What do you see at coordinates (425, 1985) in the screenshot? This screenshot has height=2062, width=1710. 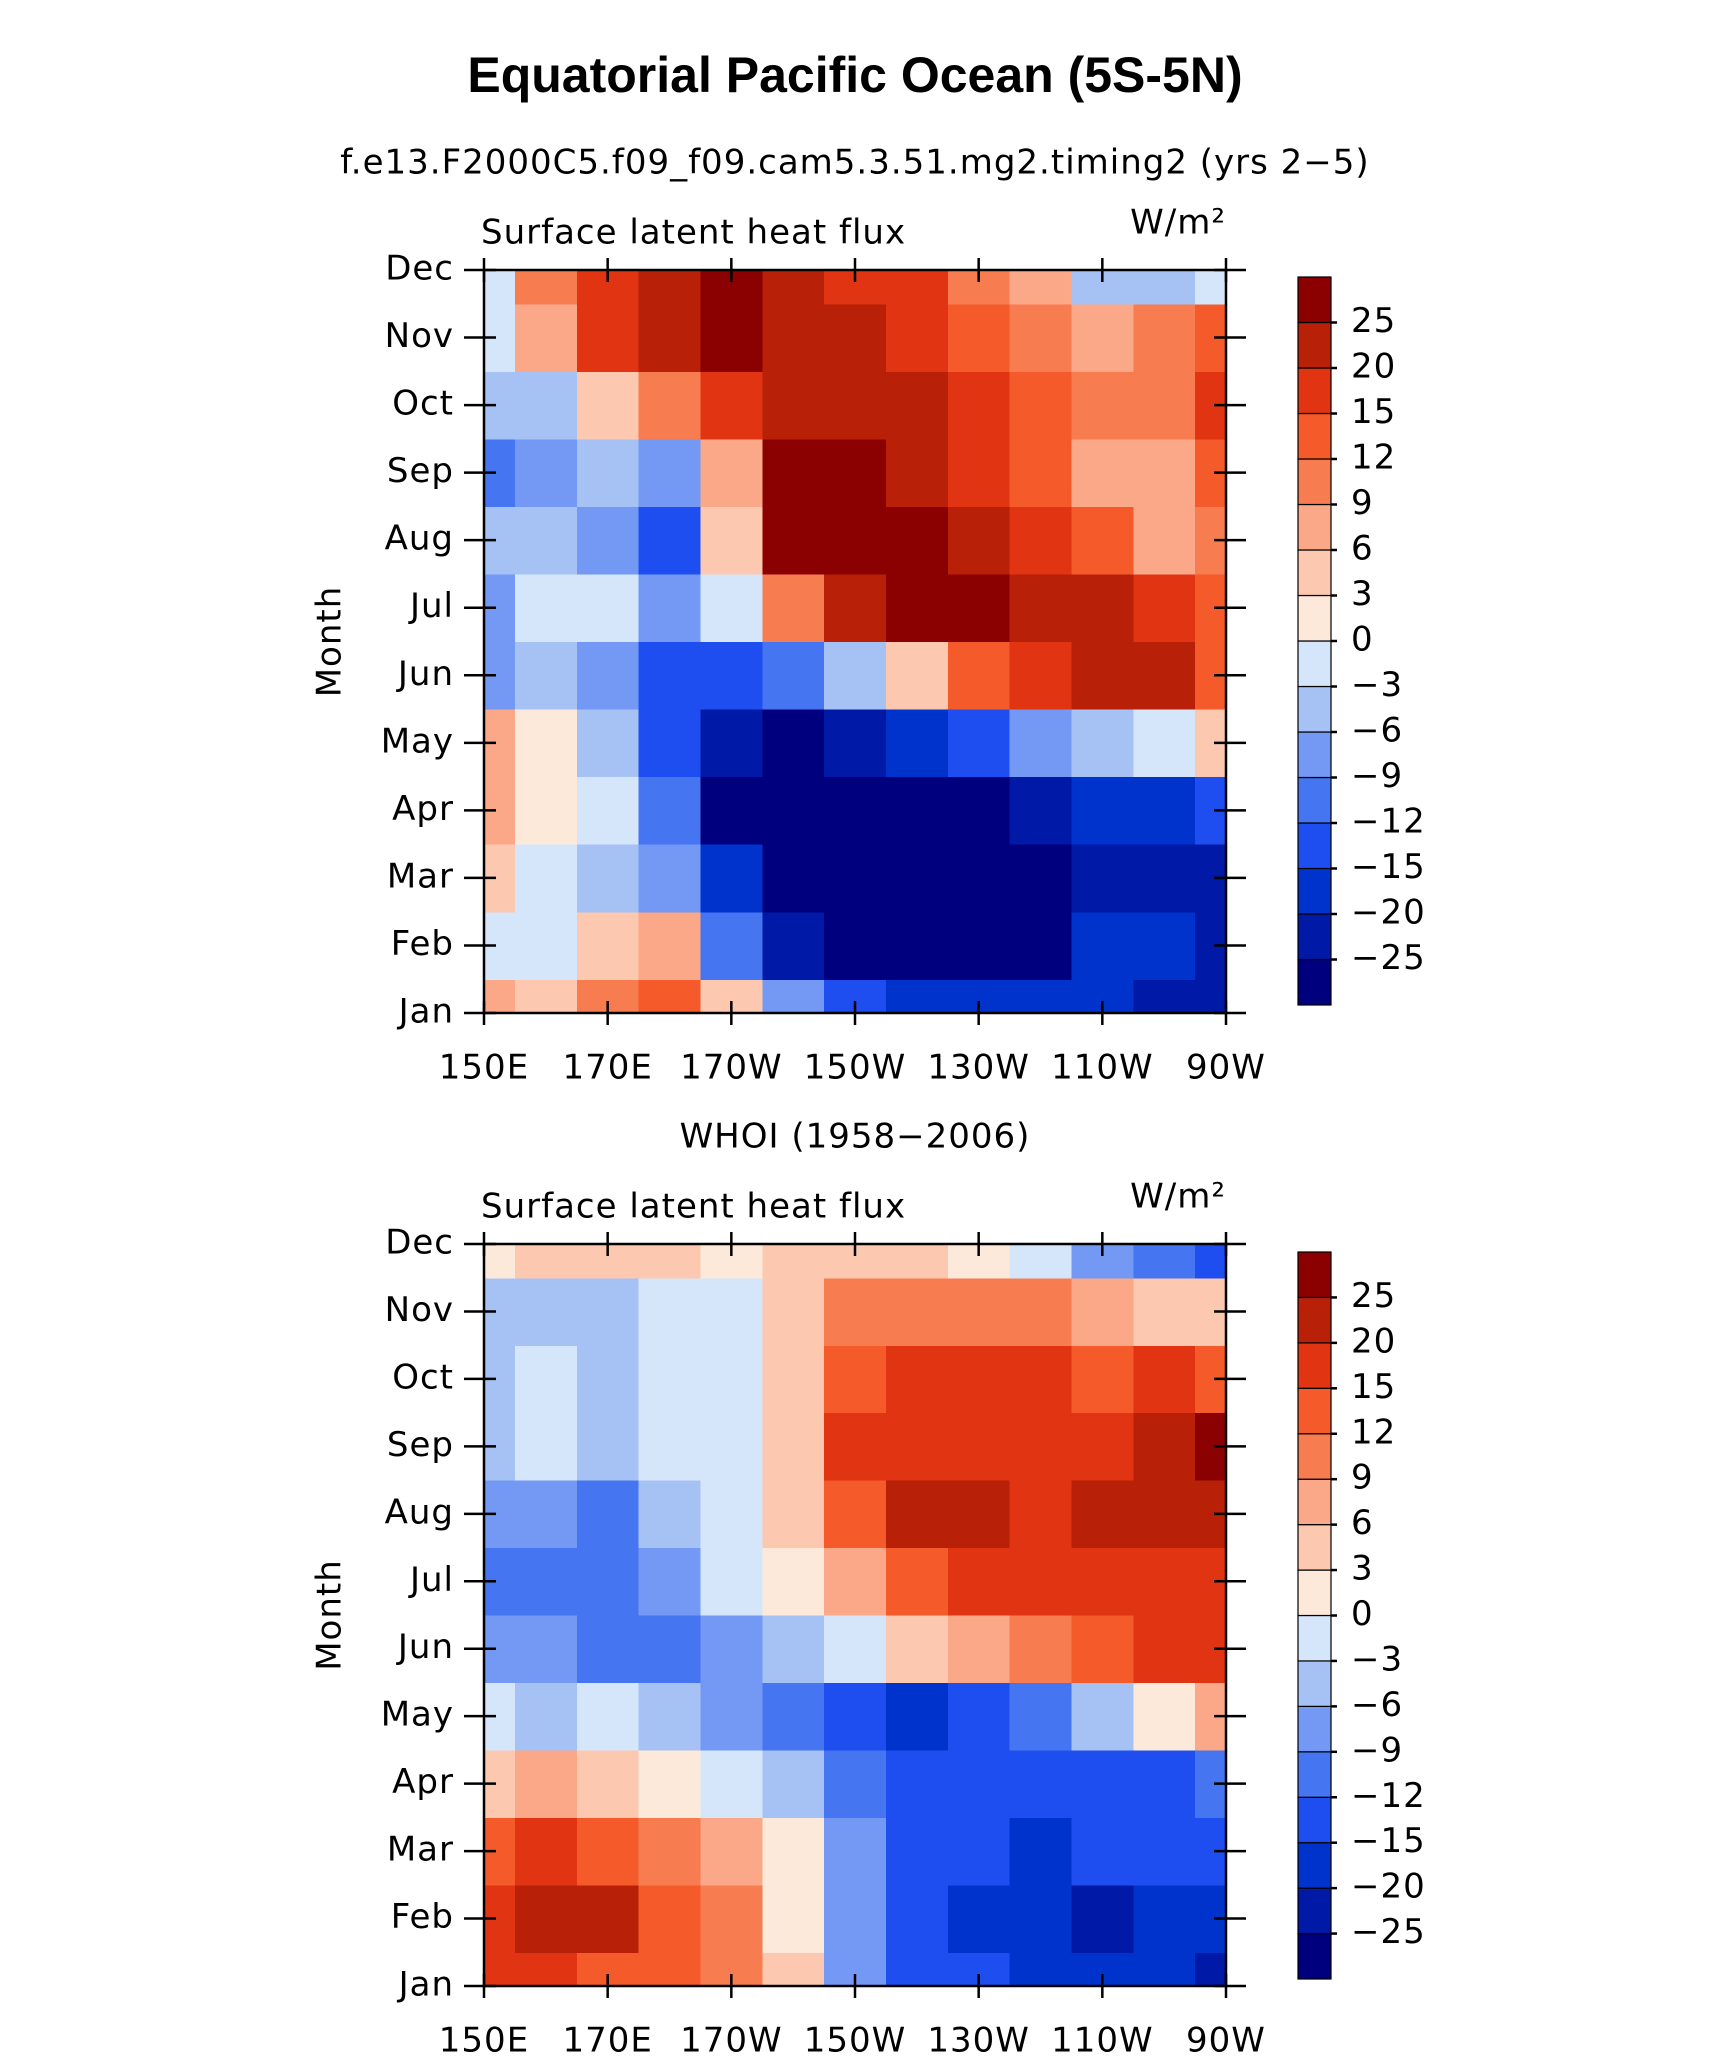 I see `y-tick-label: Jan` at bounding box center [425, 1985].